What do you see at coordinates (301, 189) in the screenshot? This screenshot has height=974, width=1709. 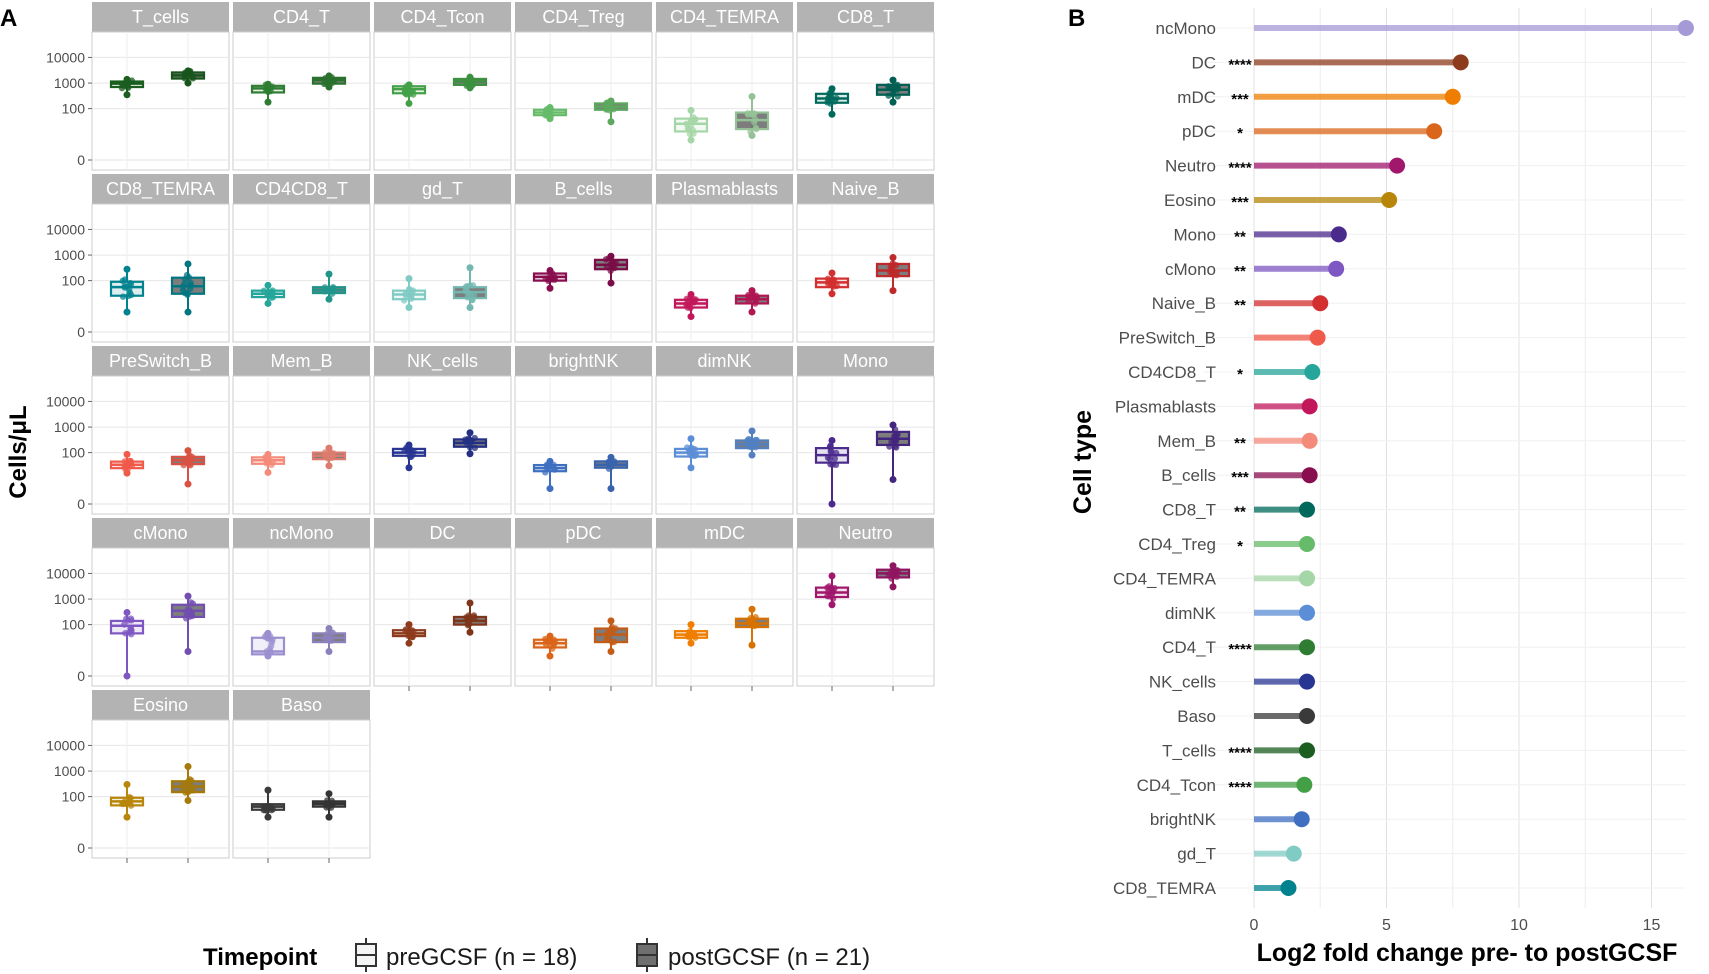 I see `facet-title: CD4CD8_T` at bounding box center [301, 189].